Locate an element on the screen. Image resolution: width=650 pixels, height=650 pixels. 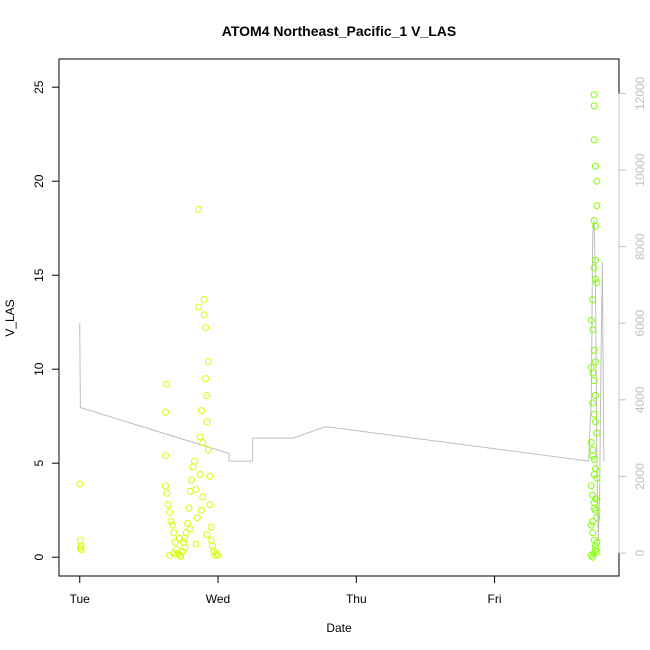
chart-title: ATOM4 Northeast_Pacific_1 V_LAS is located at coordinates (339, 31).